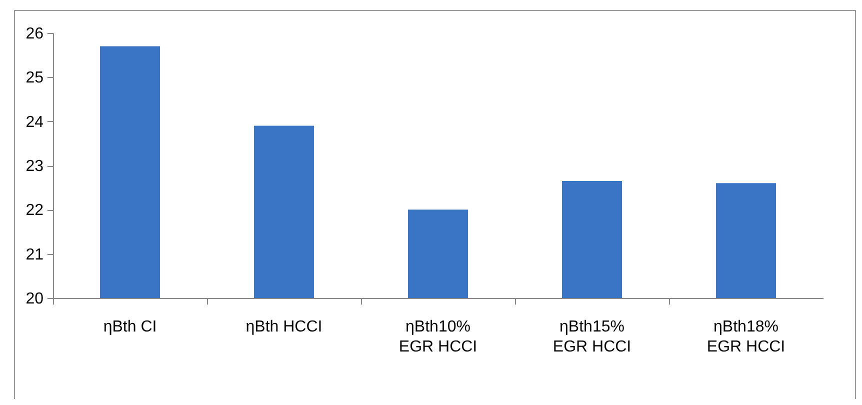 This screenshot has height=405, width=862. Describe the element at coordinates (438, 337) in the screenshot. I see `x-tick-label: ηBth10% EGR HCCI` at that location.